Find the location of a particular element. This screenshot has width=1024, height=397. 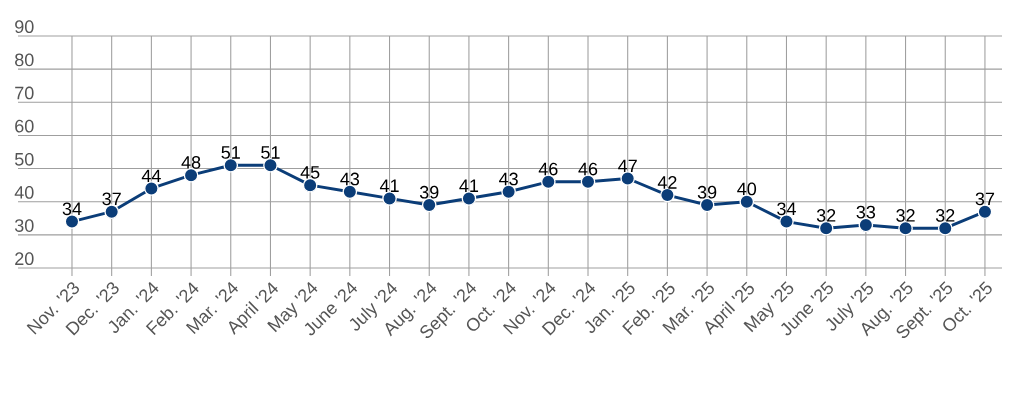

data-label: 33 is located at coordinates (866, 212).